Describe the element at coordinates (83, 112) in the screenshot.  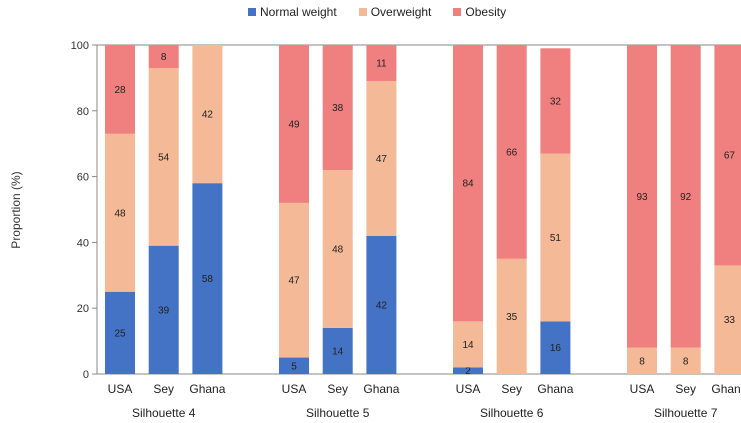
I see `y-tick-label: 80` at that location.